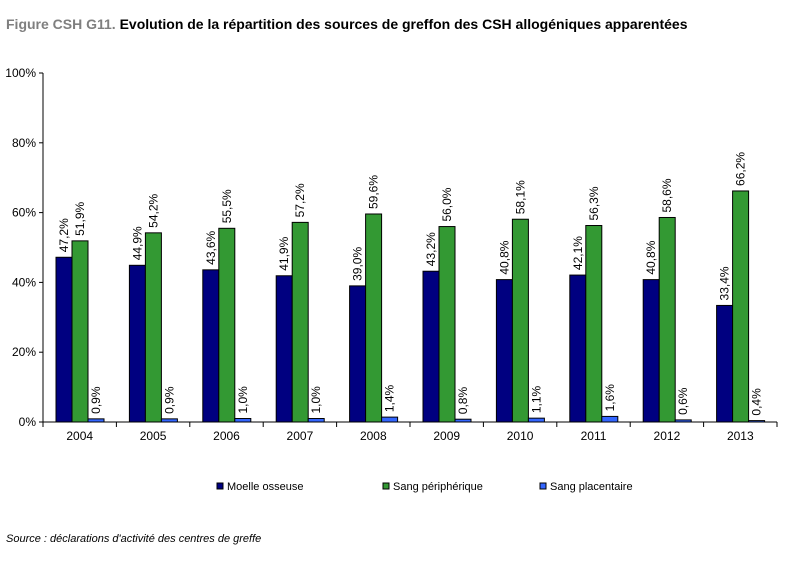 This screenshot has width=809, height=563. I want to click on x-tick-label: 2007, so click(300, 436).